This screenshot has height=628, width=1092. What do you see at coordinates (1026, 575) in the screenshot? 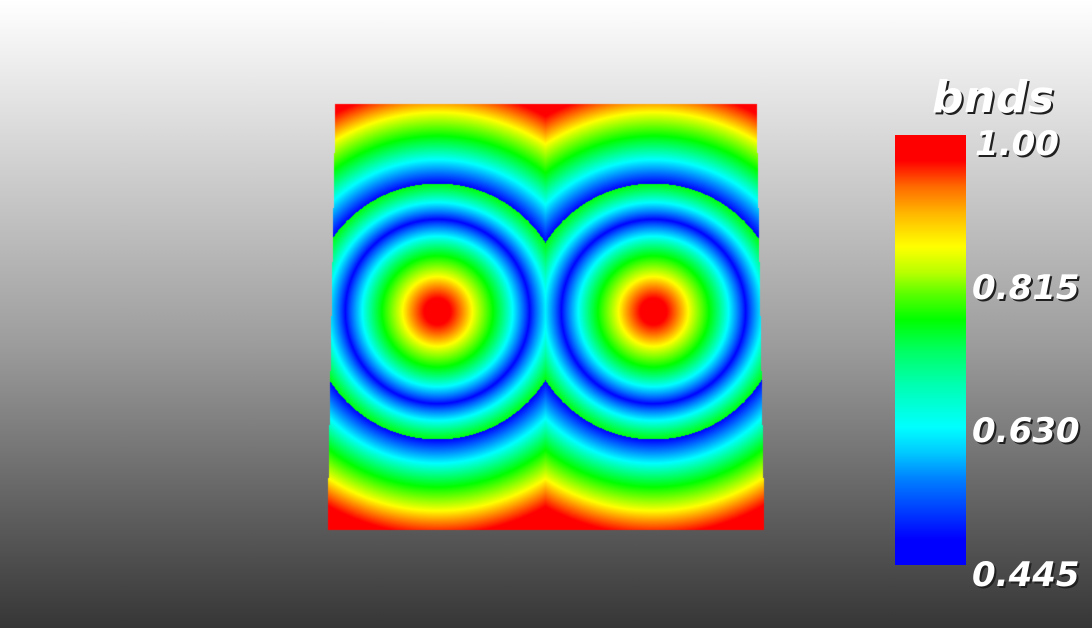
I see `scalar-bar-tick-min: 0.445` at bounding box center [1026, 575].